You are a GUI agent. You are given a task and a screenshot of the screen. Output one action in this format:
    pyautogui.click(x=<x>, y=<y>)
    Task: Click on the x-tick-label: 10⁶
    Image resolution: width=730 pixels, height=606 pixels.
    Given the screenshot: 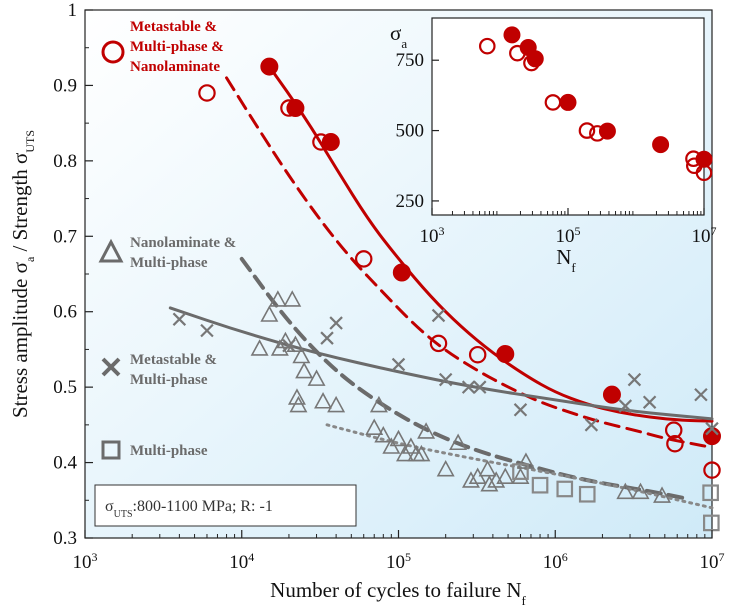 What is the action you would take?
    pyautogui.click(x=555, y=561)
    